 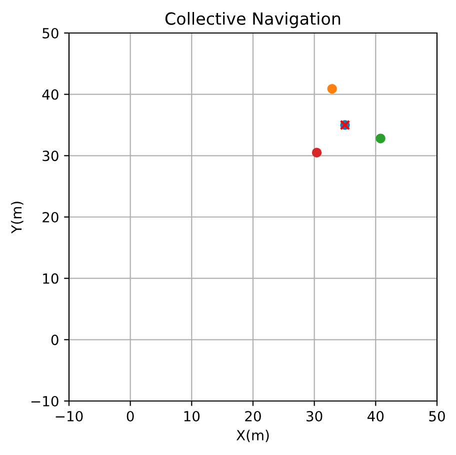 I want to click on y-tick-label: 0, so click(x=54, y=340).